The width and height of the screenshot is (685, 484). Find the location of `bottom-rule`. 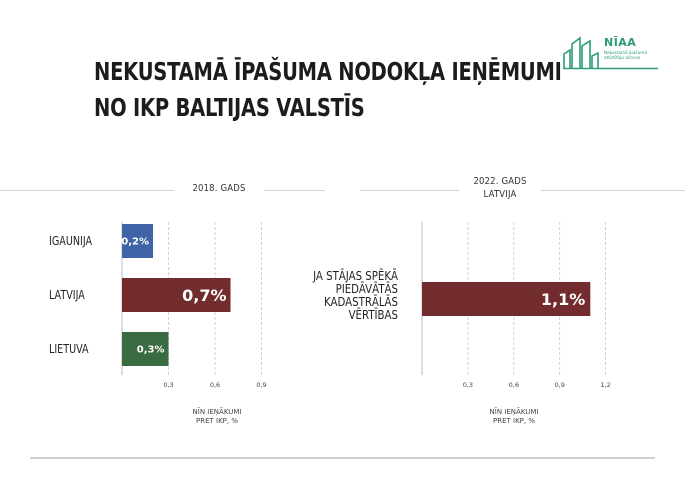

bottom-rule is located at coordinates (342, 458).